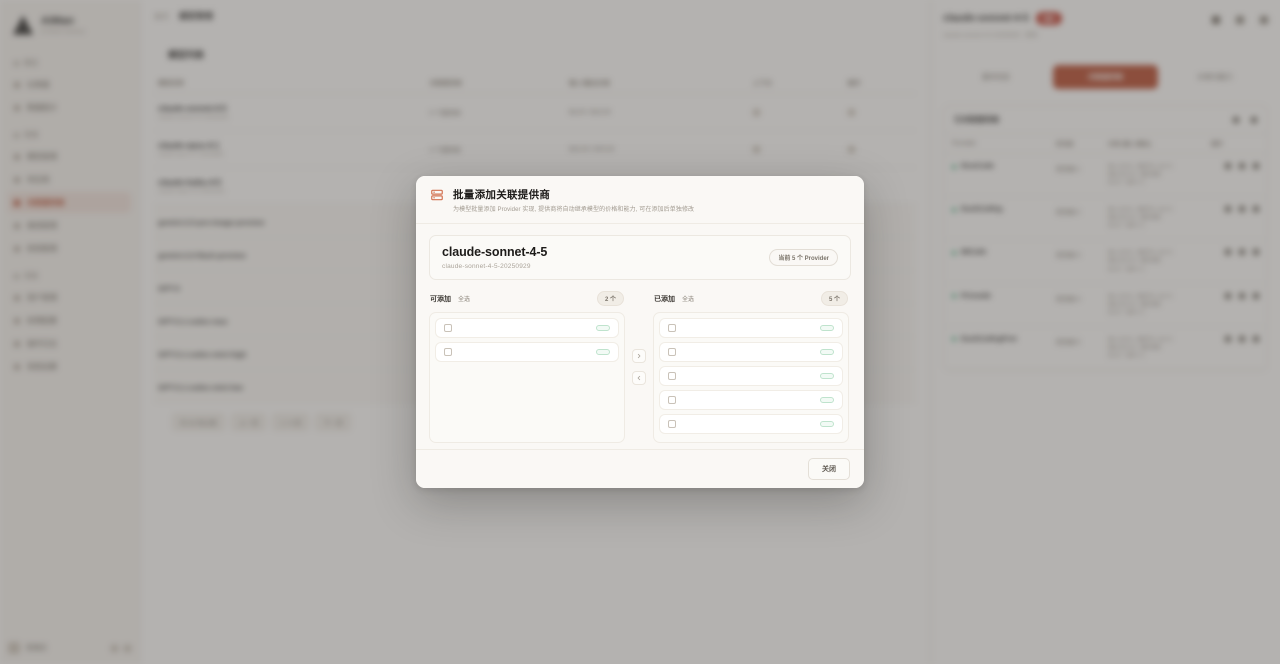 The image size is (1280, 664). What do you see at coordinates (114, 648) in the screenshot?
I see `settings-icon` at bounding box center [114, 648].